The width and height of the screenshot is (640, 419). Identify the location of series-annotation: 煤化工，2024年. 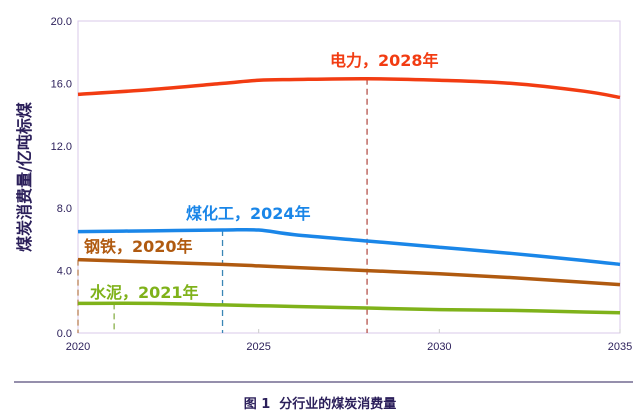
(248, 213).